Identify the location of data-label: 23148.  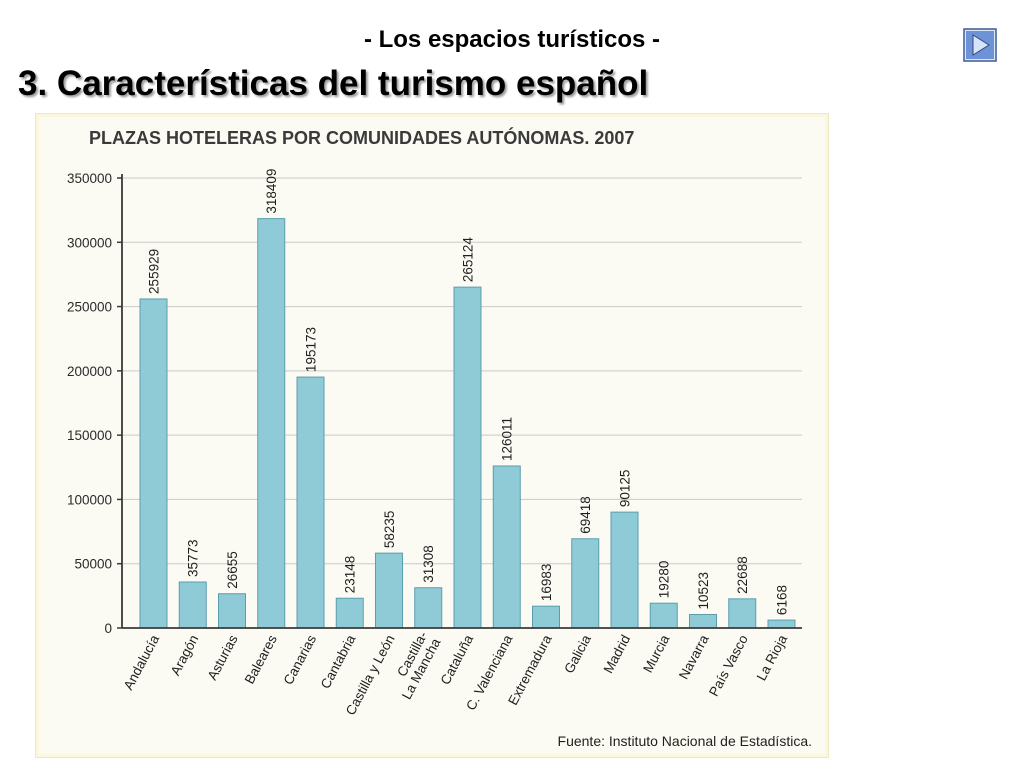
(350, 575).